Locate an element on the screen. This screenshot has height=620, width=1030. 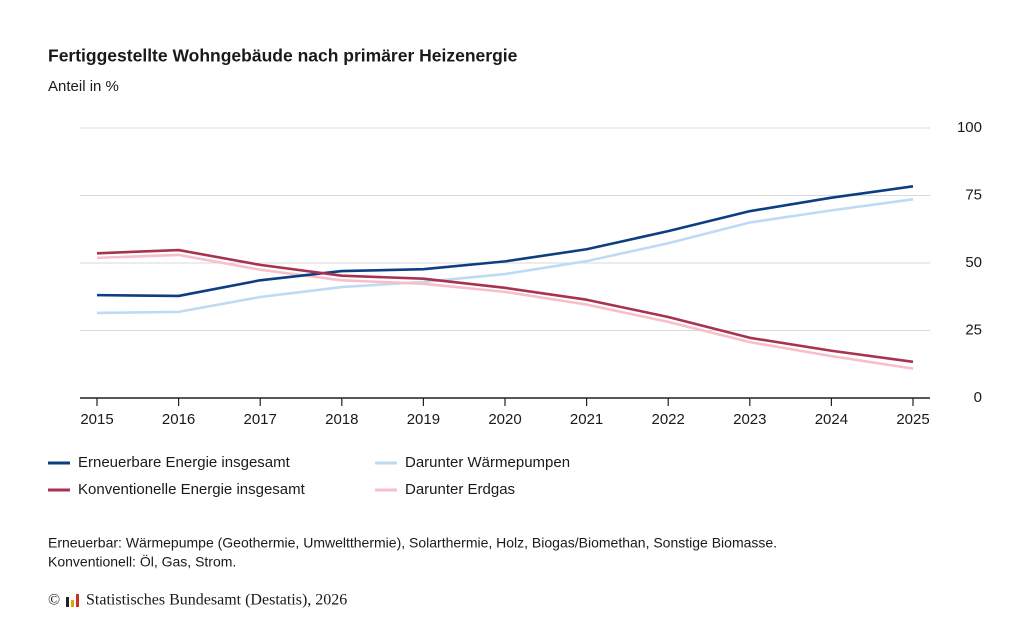
x-tick-label: 2021 is located at coordinates (586, 419).